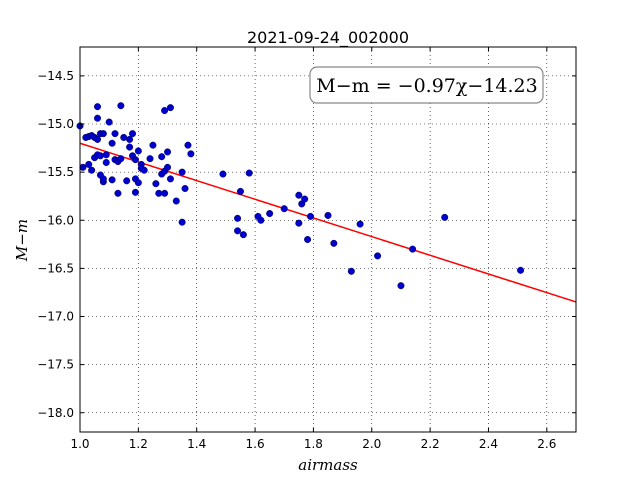  Describe the element at coordinates (55, 365) in the screenshot. I see `y-tick-label: −17.5` at that location.